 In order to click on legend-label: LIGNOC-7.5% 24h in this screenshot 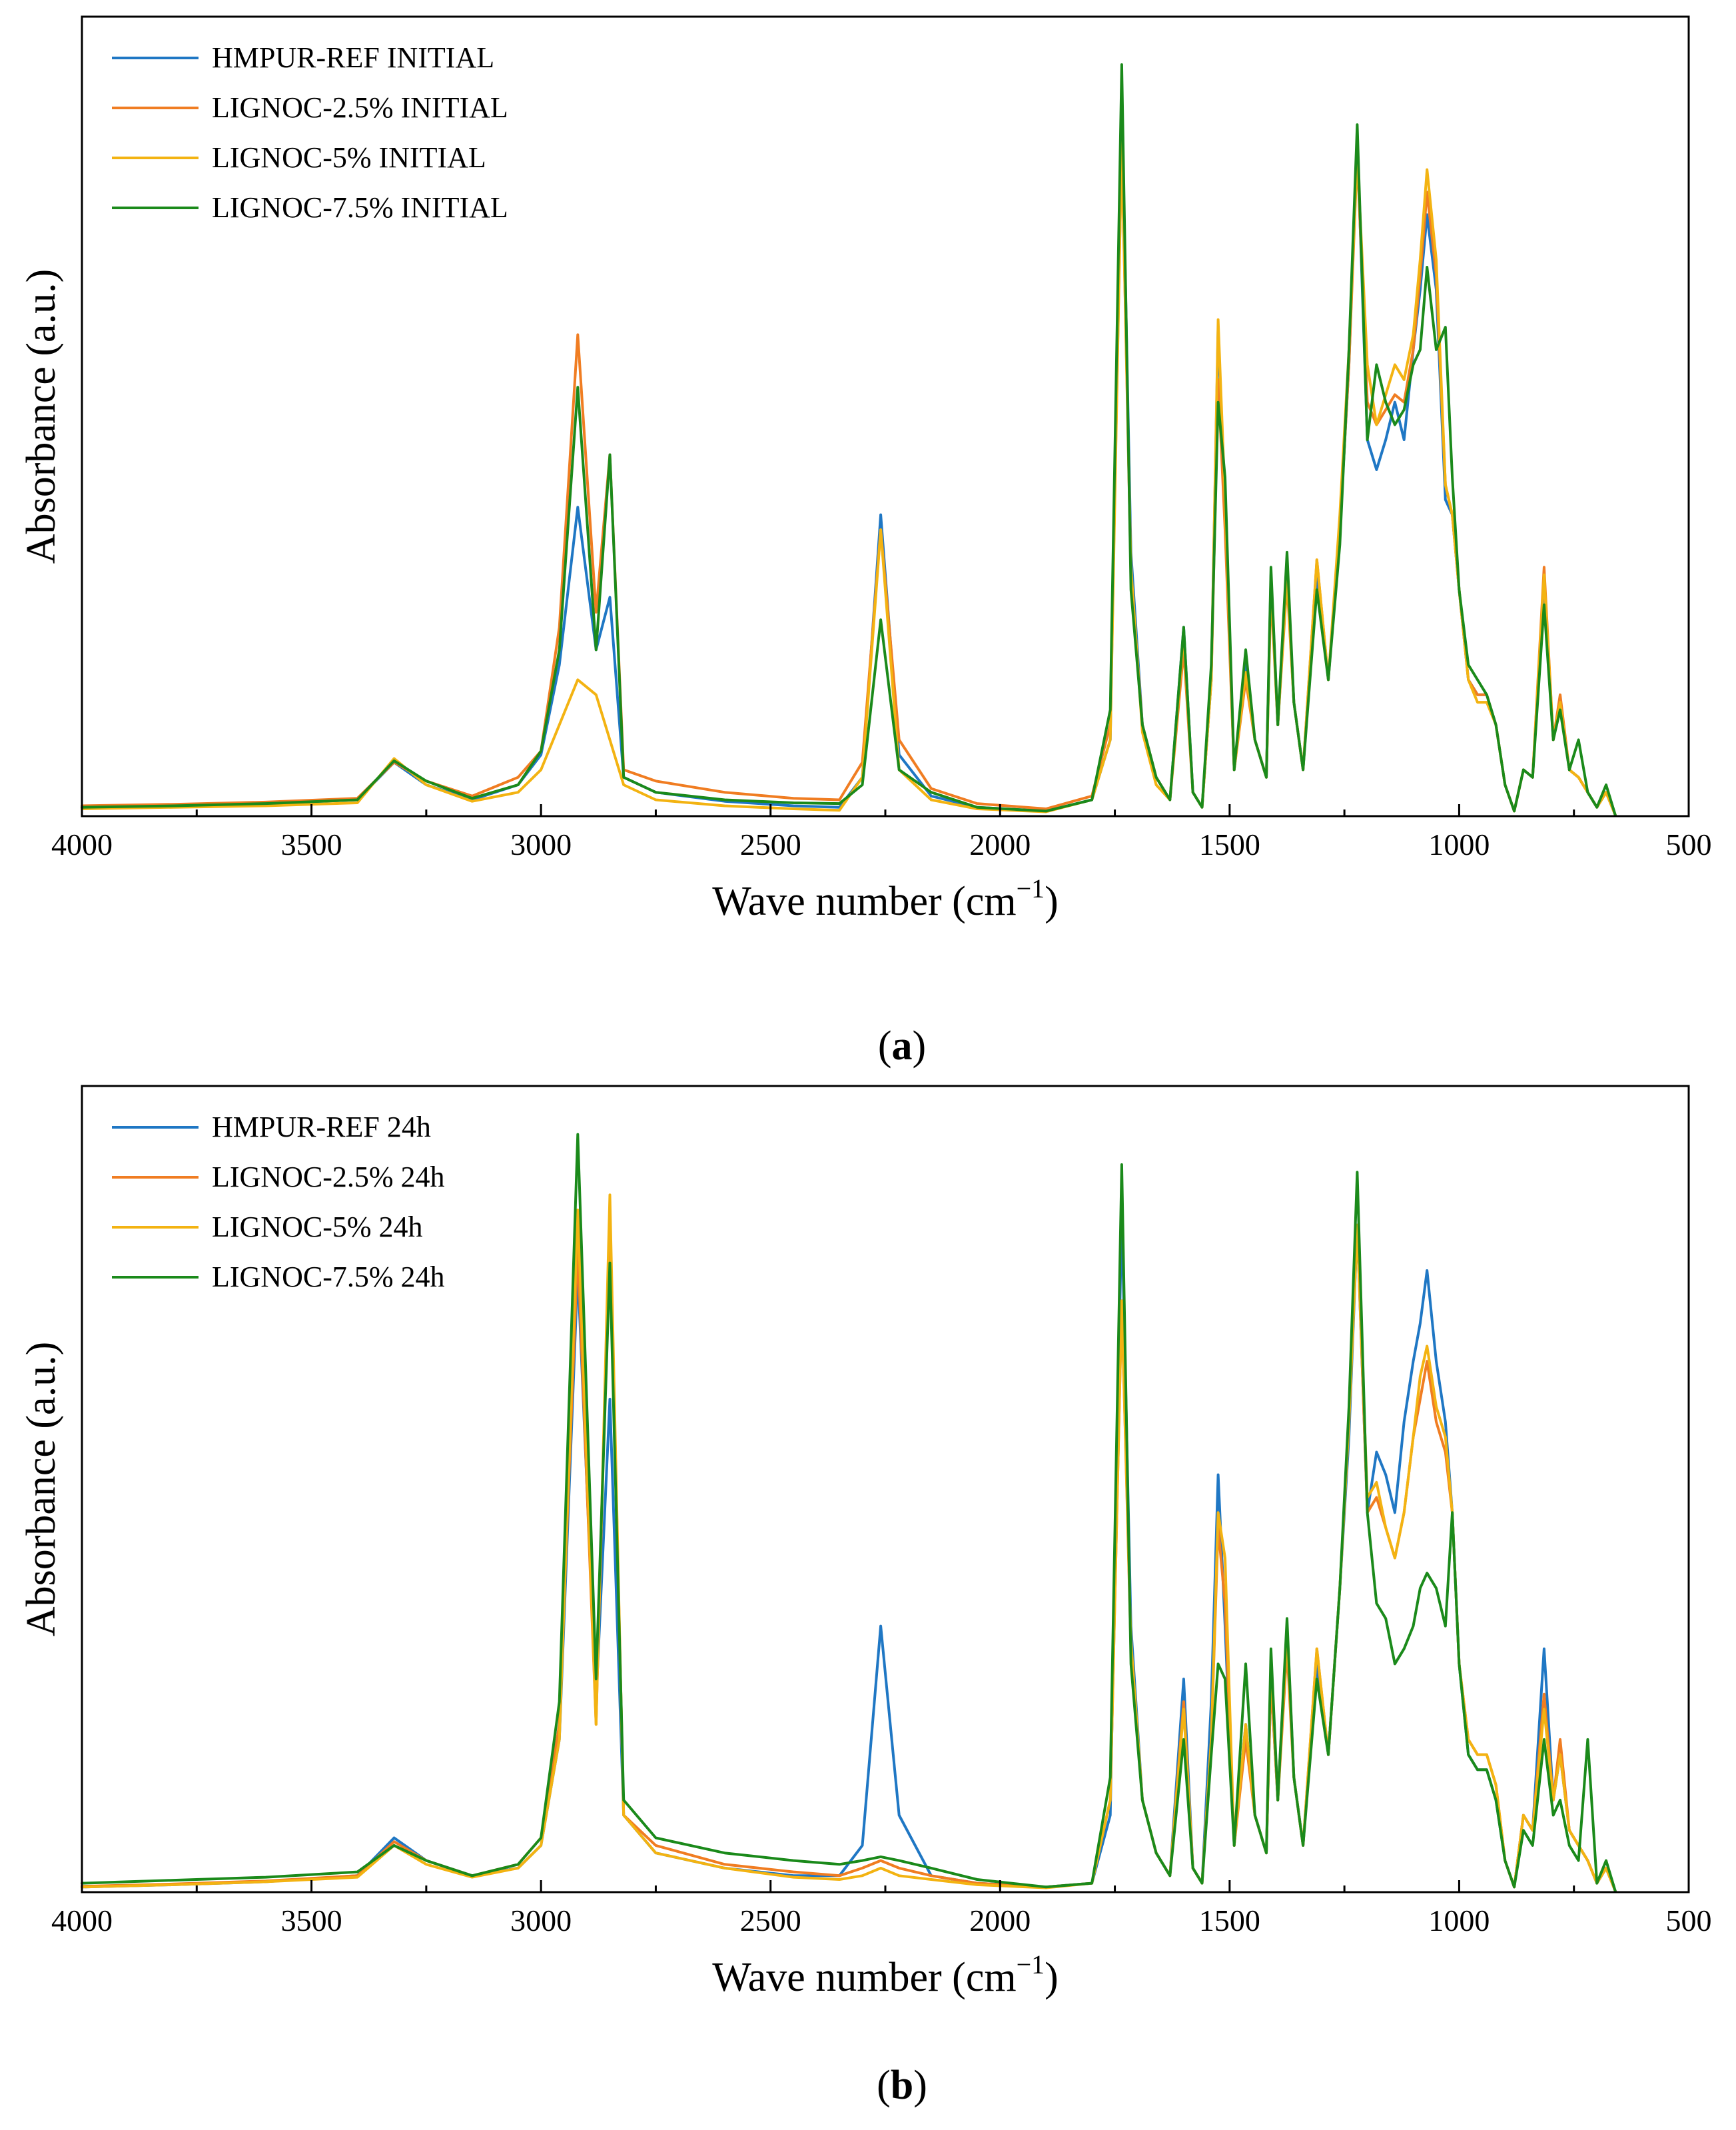, I will do `click(328, 1277)`.